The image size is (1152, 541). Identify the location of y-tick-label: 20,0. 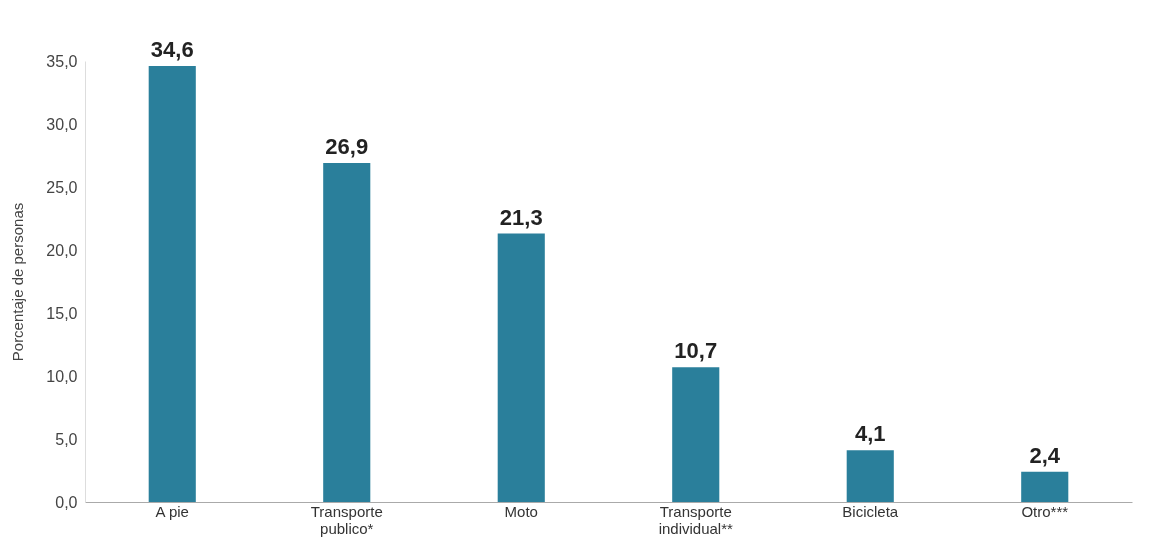
(62, 250).